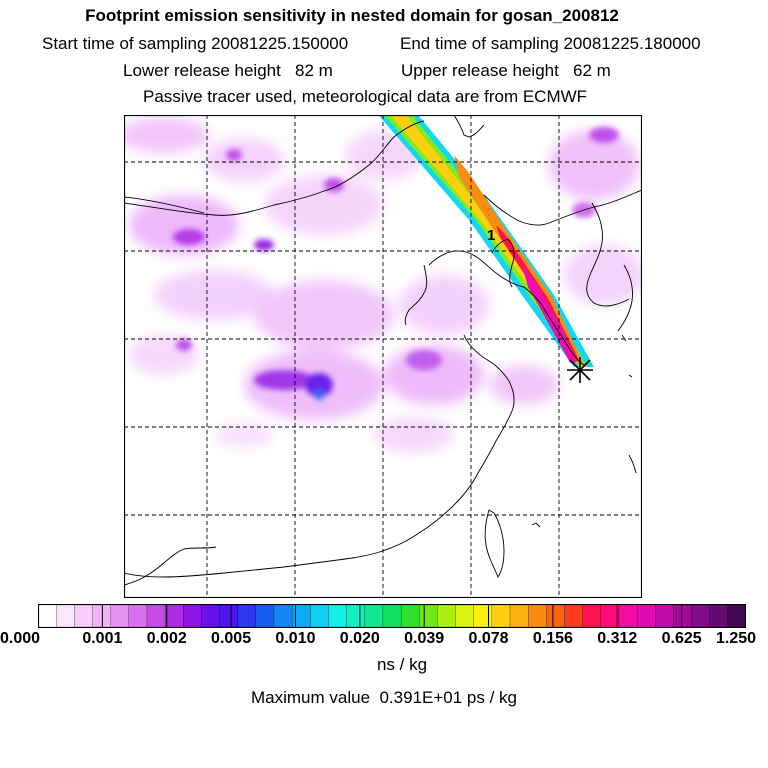  I want to click on colorbar-tick-label: 0.000, so click(20, 638).